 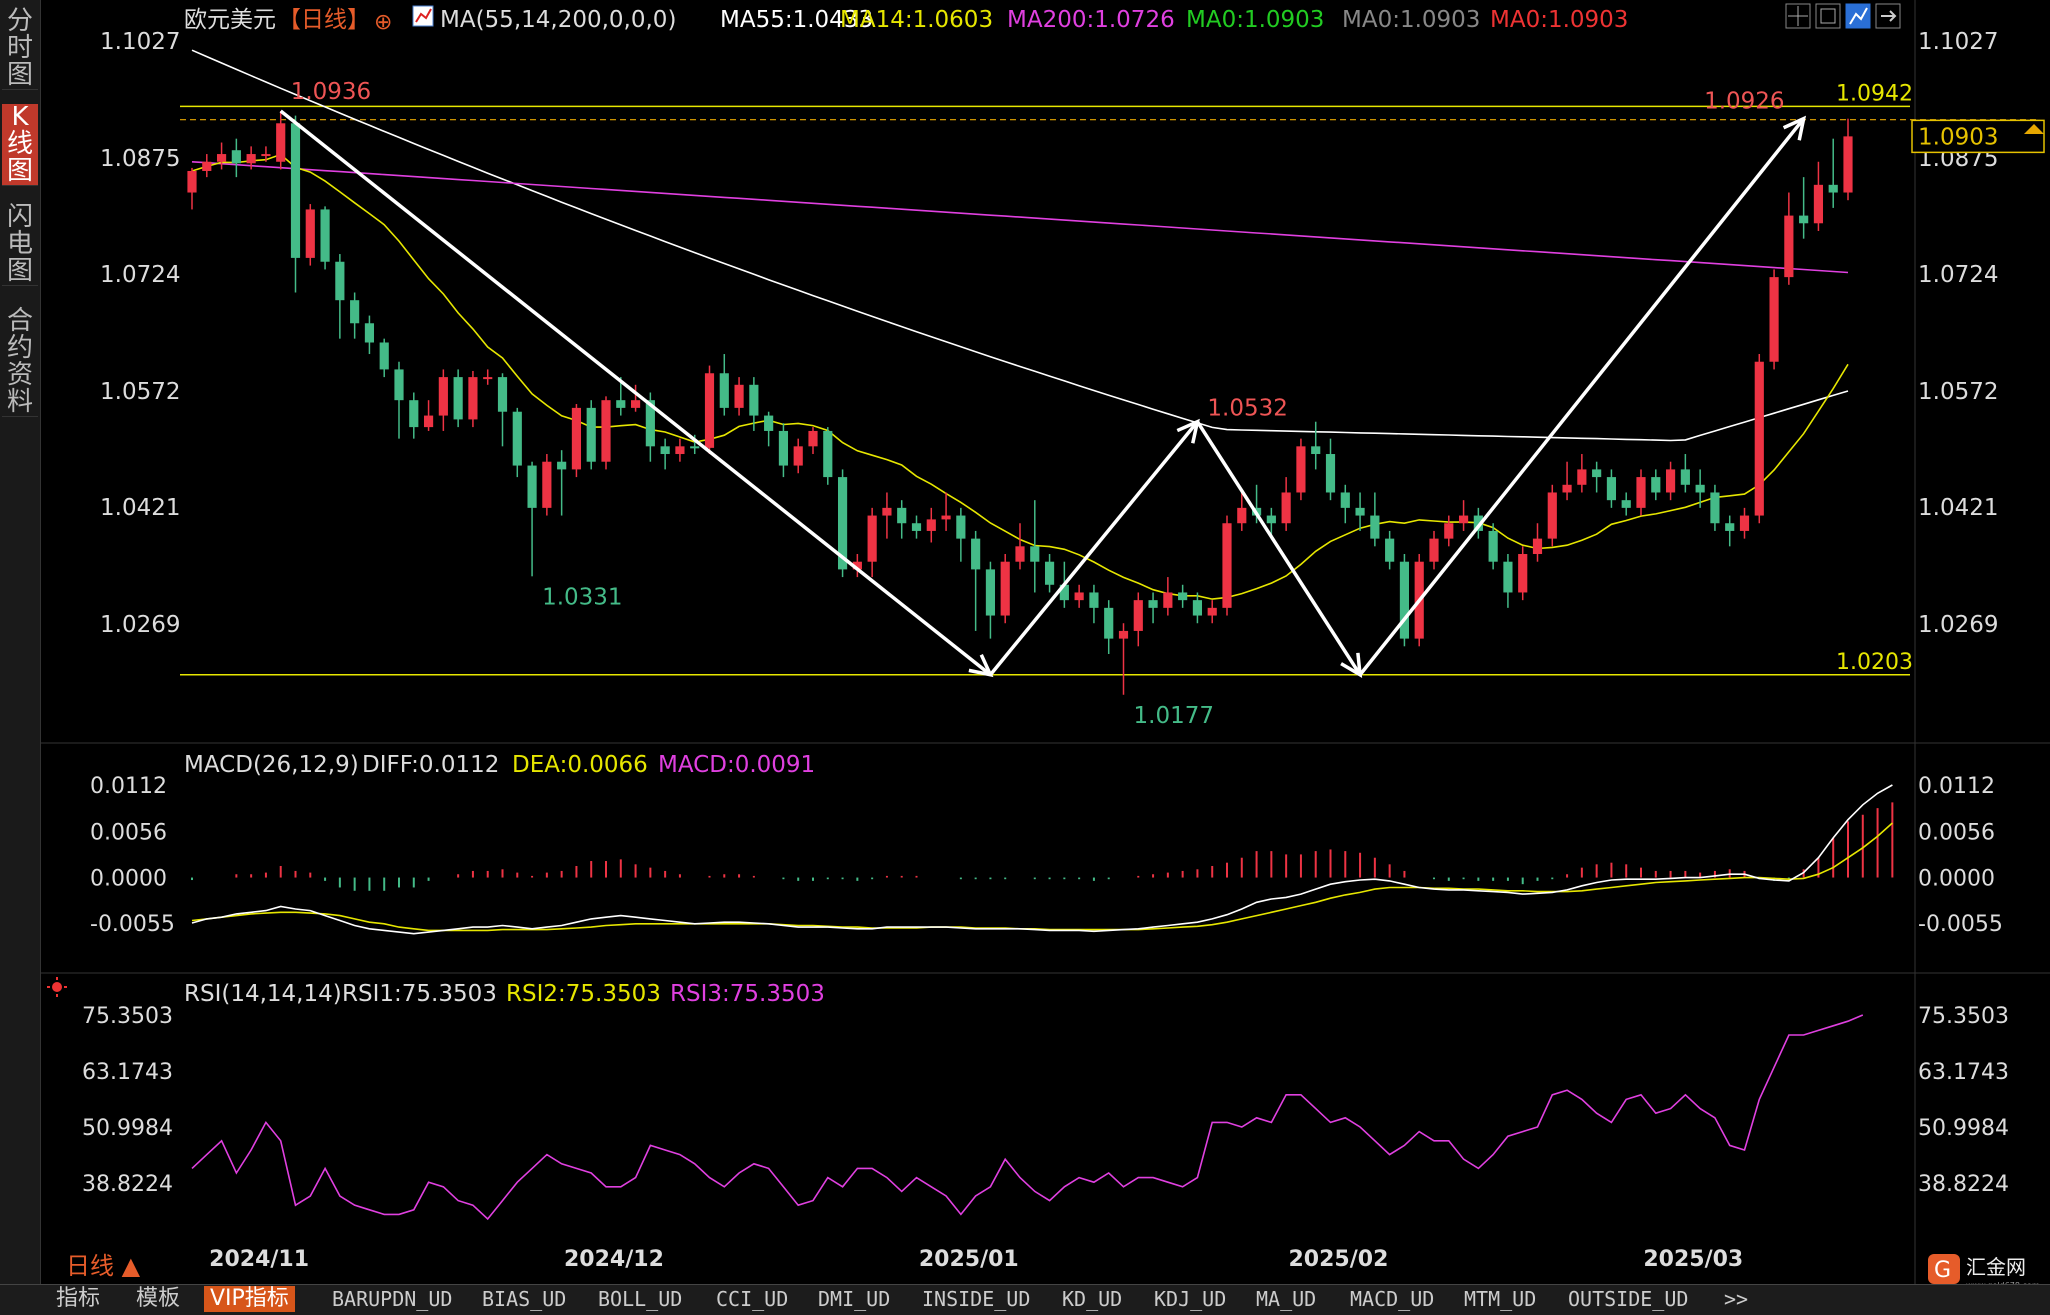 What do you see at coordinates (1958, 508) in the screenshot?
I see `y-tick-right: 1.0421` at bounding box center [1958, 508].